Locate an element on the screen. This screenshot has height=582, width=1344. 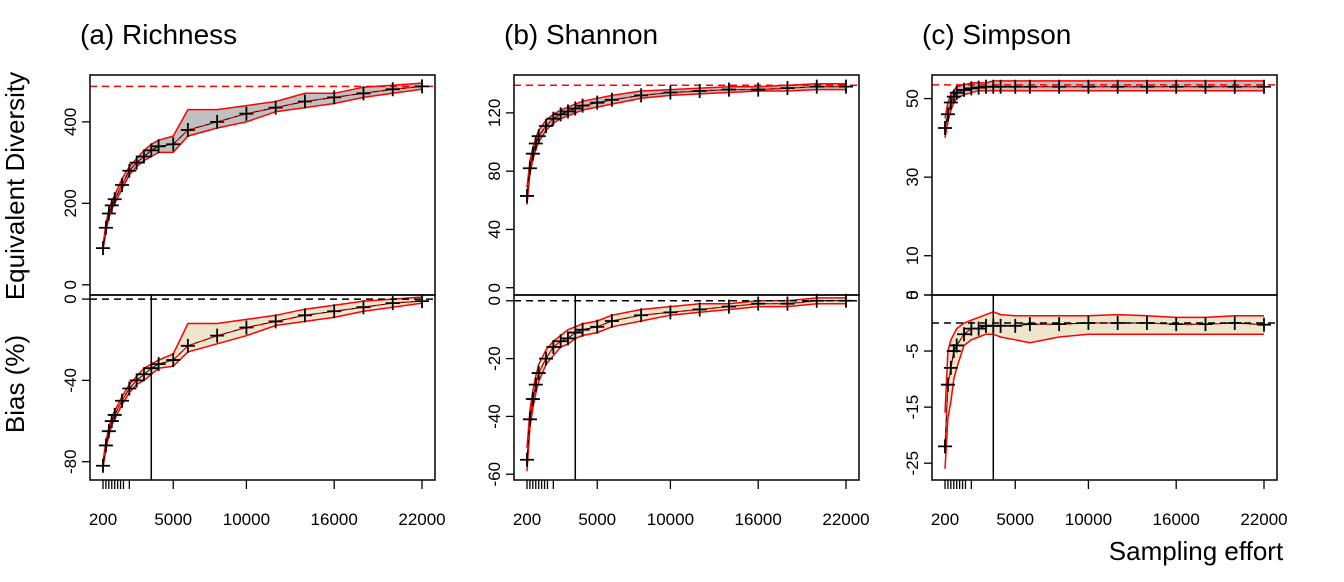
subplot-bottom: 5 -5 -15 -25 is located at coordinates (1090, 385).